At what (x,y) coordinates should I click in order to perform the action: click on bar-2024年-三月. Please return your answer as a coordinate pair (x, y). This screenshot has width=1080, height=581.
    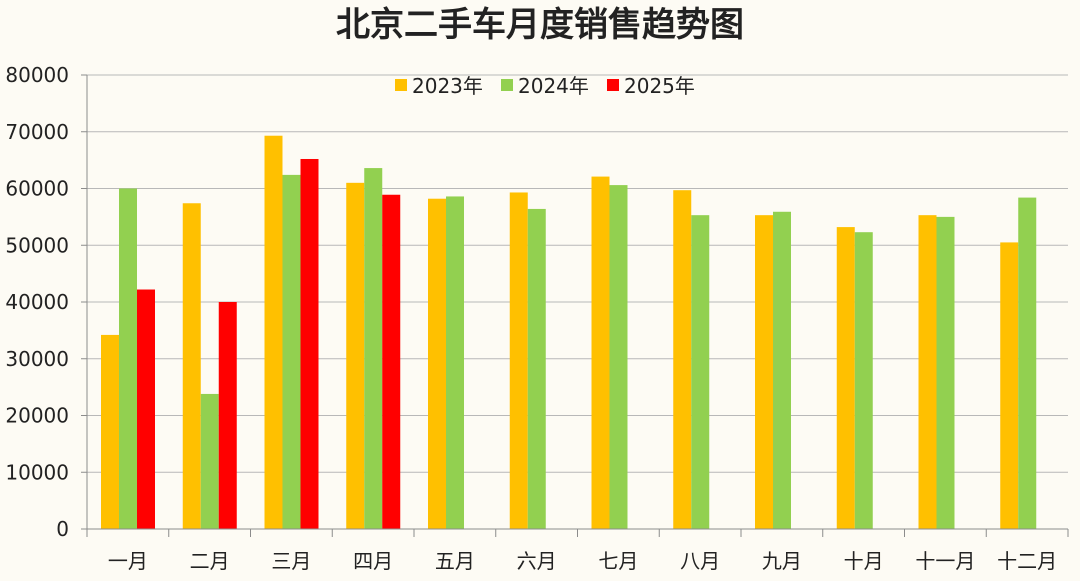
    Looking at the image, I should click on (291, 351).